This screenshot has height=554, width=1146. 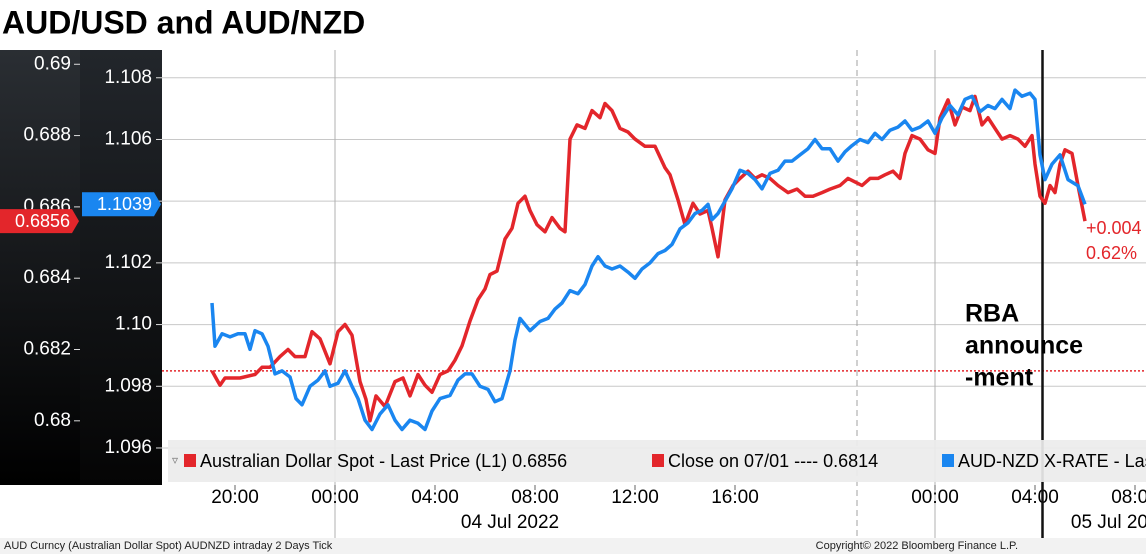 I want to click on right-axis-panel, so click(x=121, y=267).